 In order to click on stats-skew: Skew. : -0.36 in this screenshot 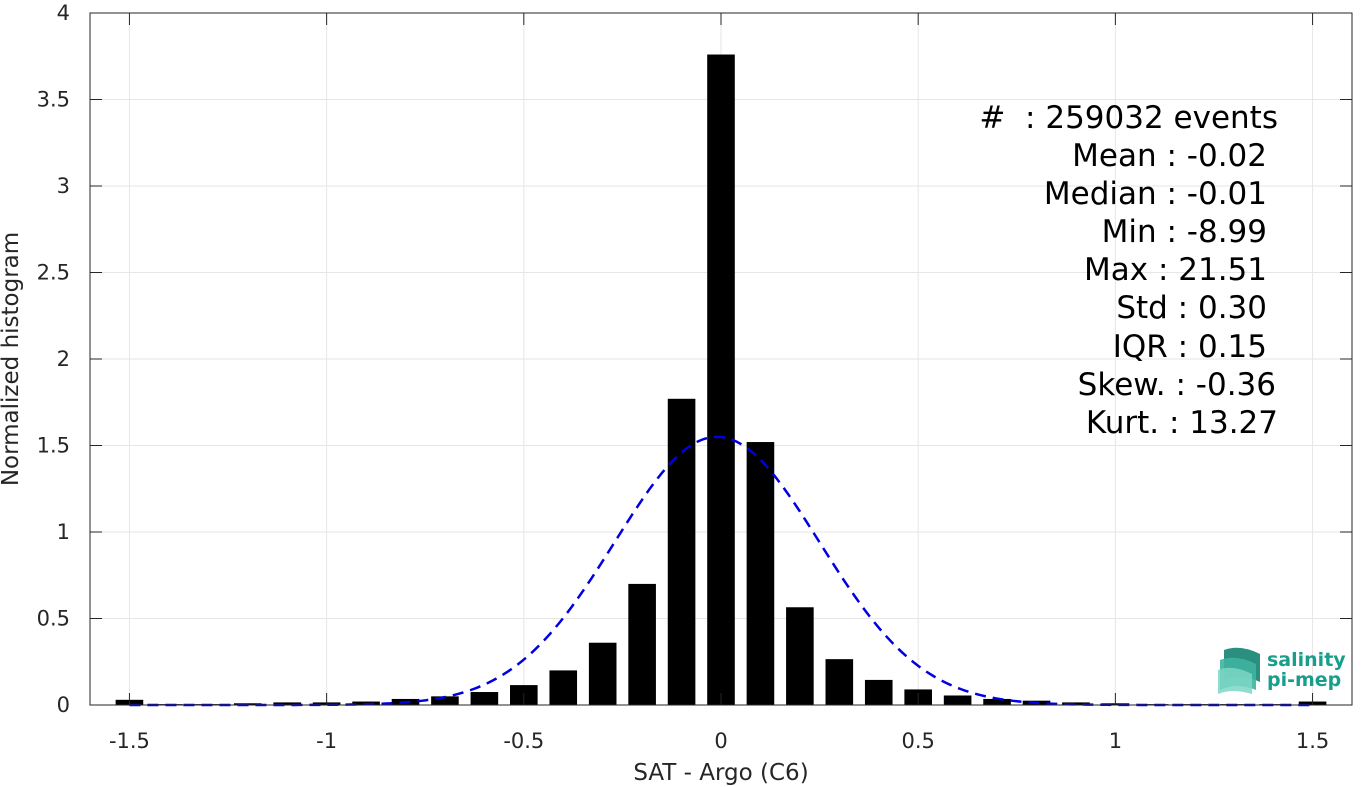, I will do `click(1177, 385)`.